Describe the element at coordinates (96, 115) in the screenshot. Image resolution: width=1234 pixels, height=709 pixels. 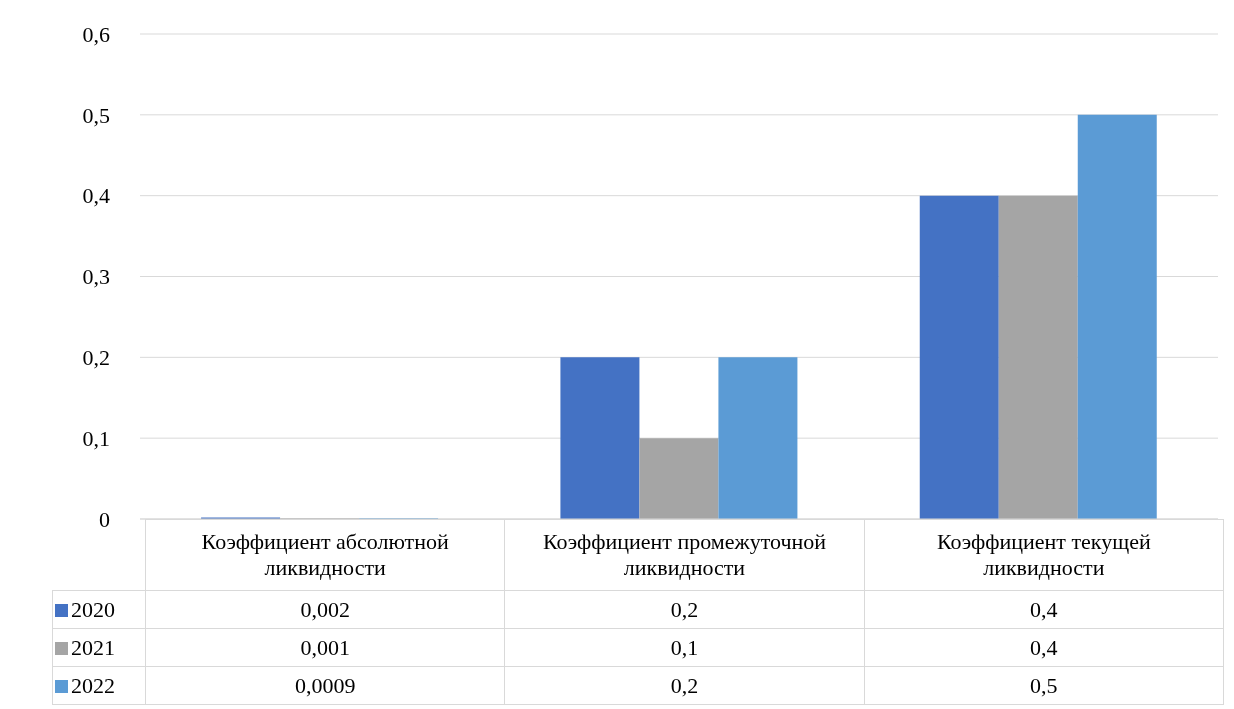
I see `y-tick-label: 0,5` at that location.